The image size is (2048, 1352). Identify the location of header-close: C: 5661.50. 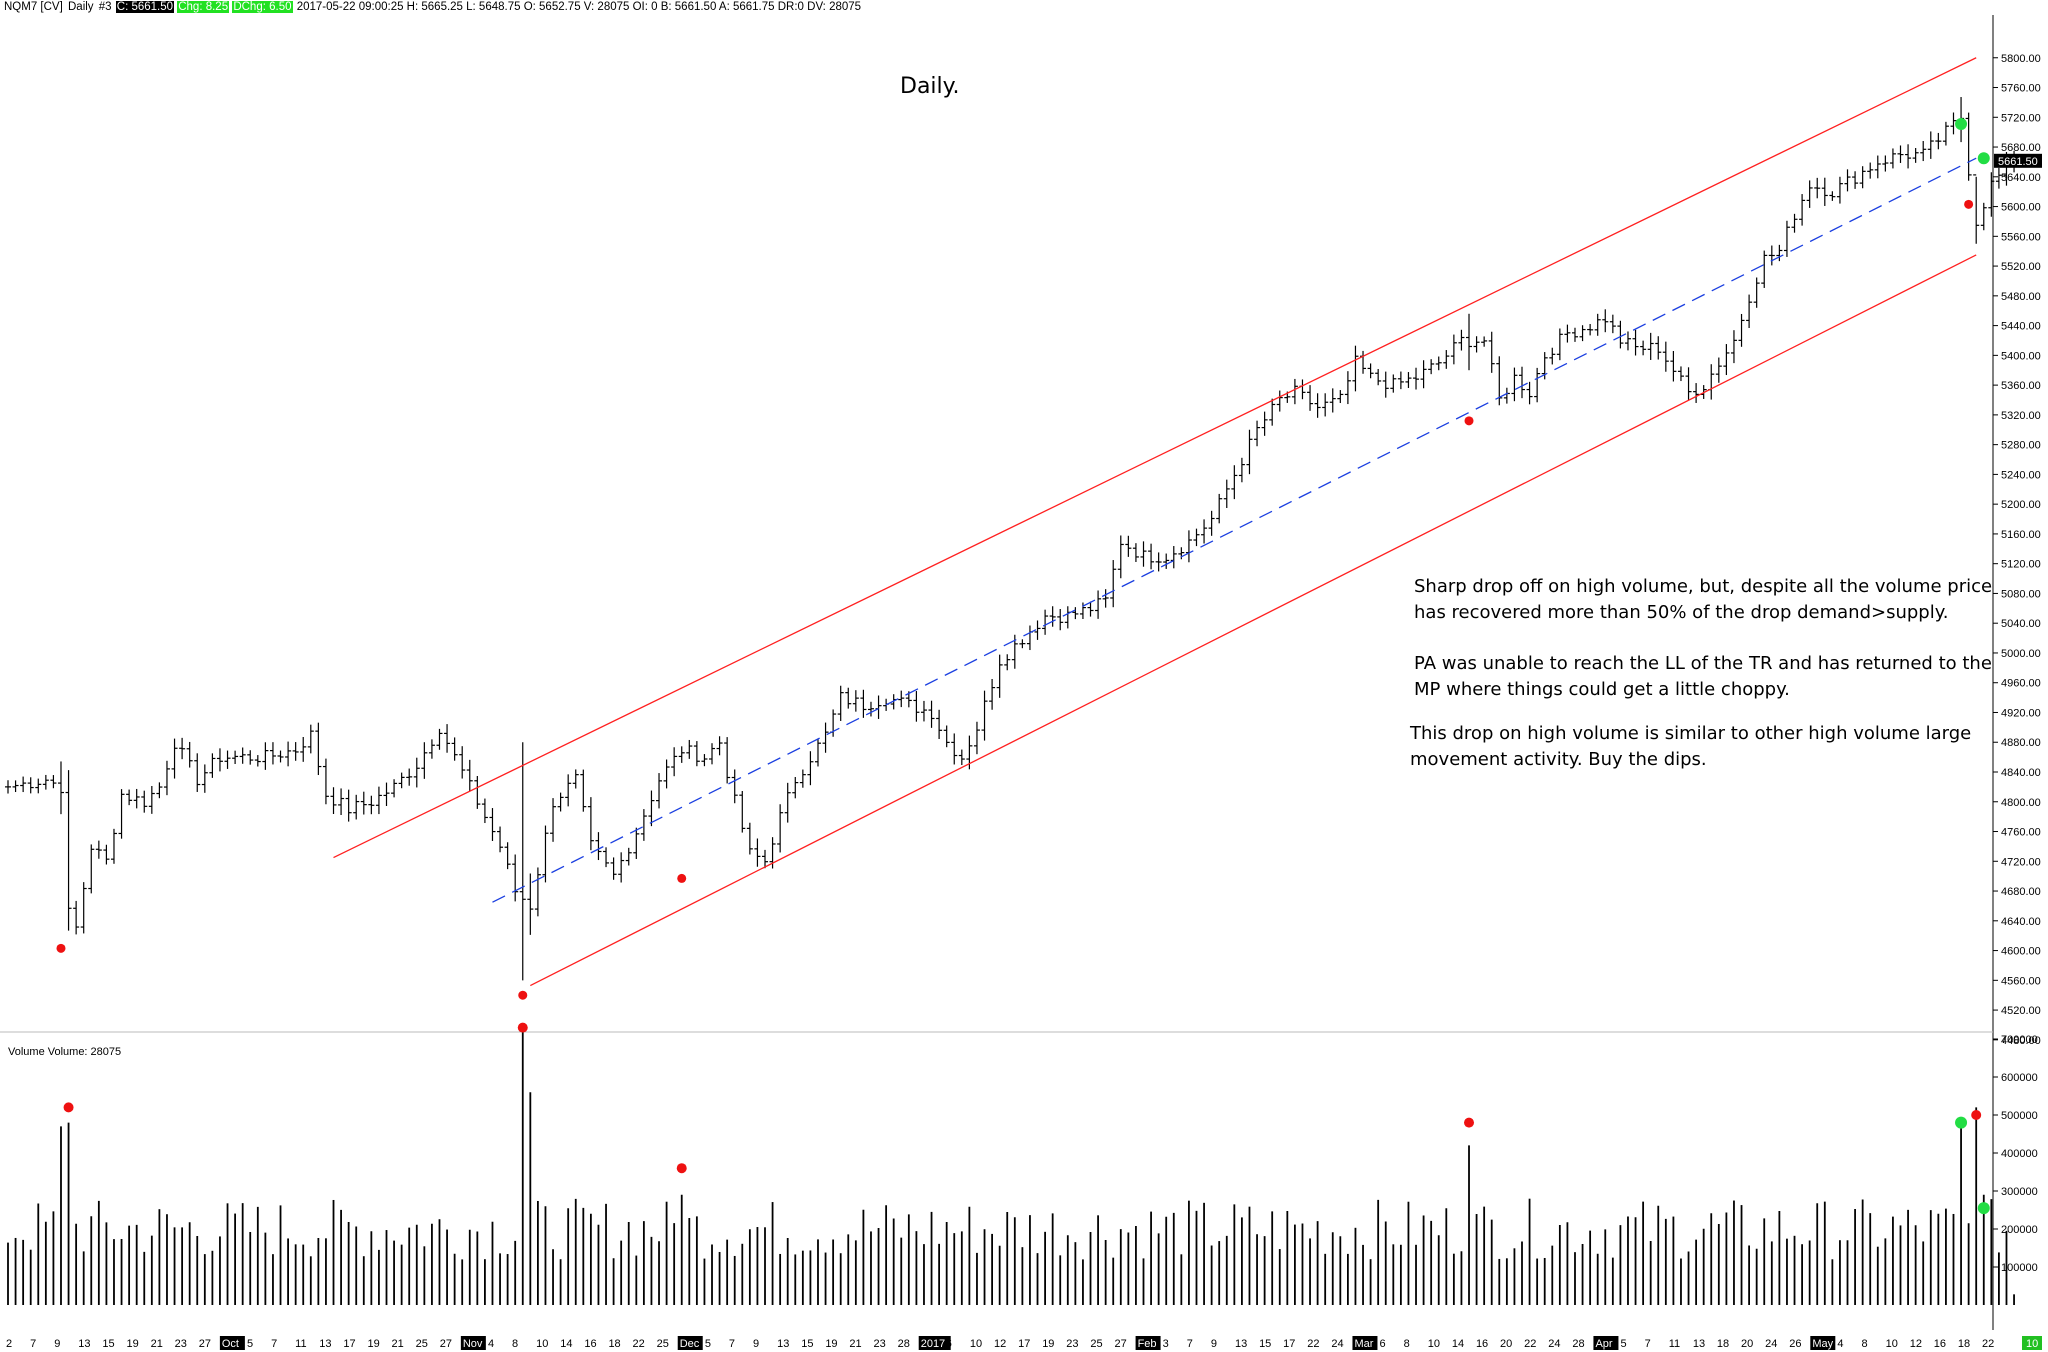
(145, 7).